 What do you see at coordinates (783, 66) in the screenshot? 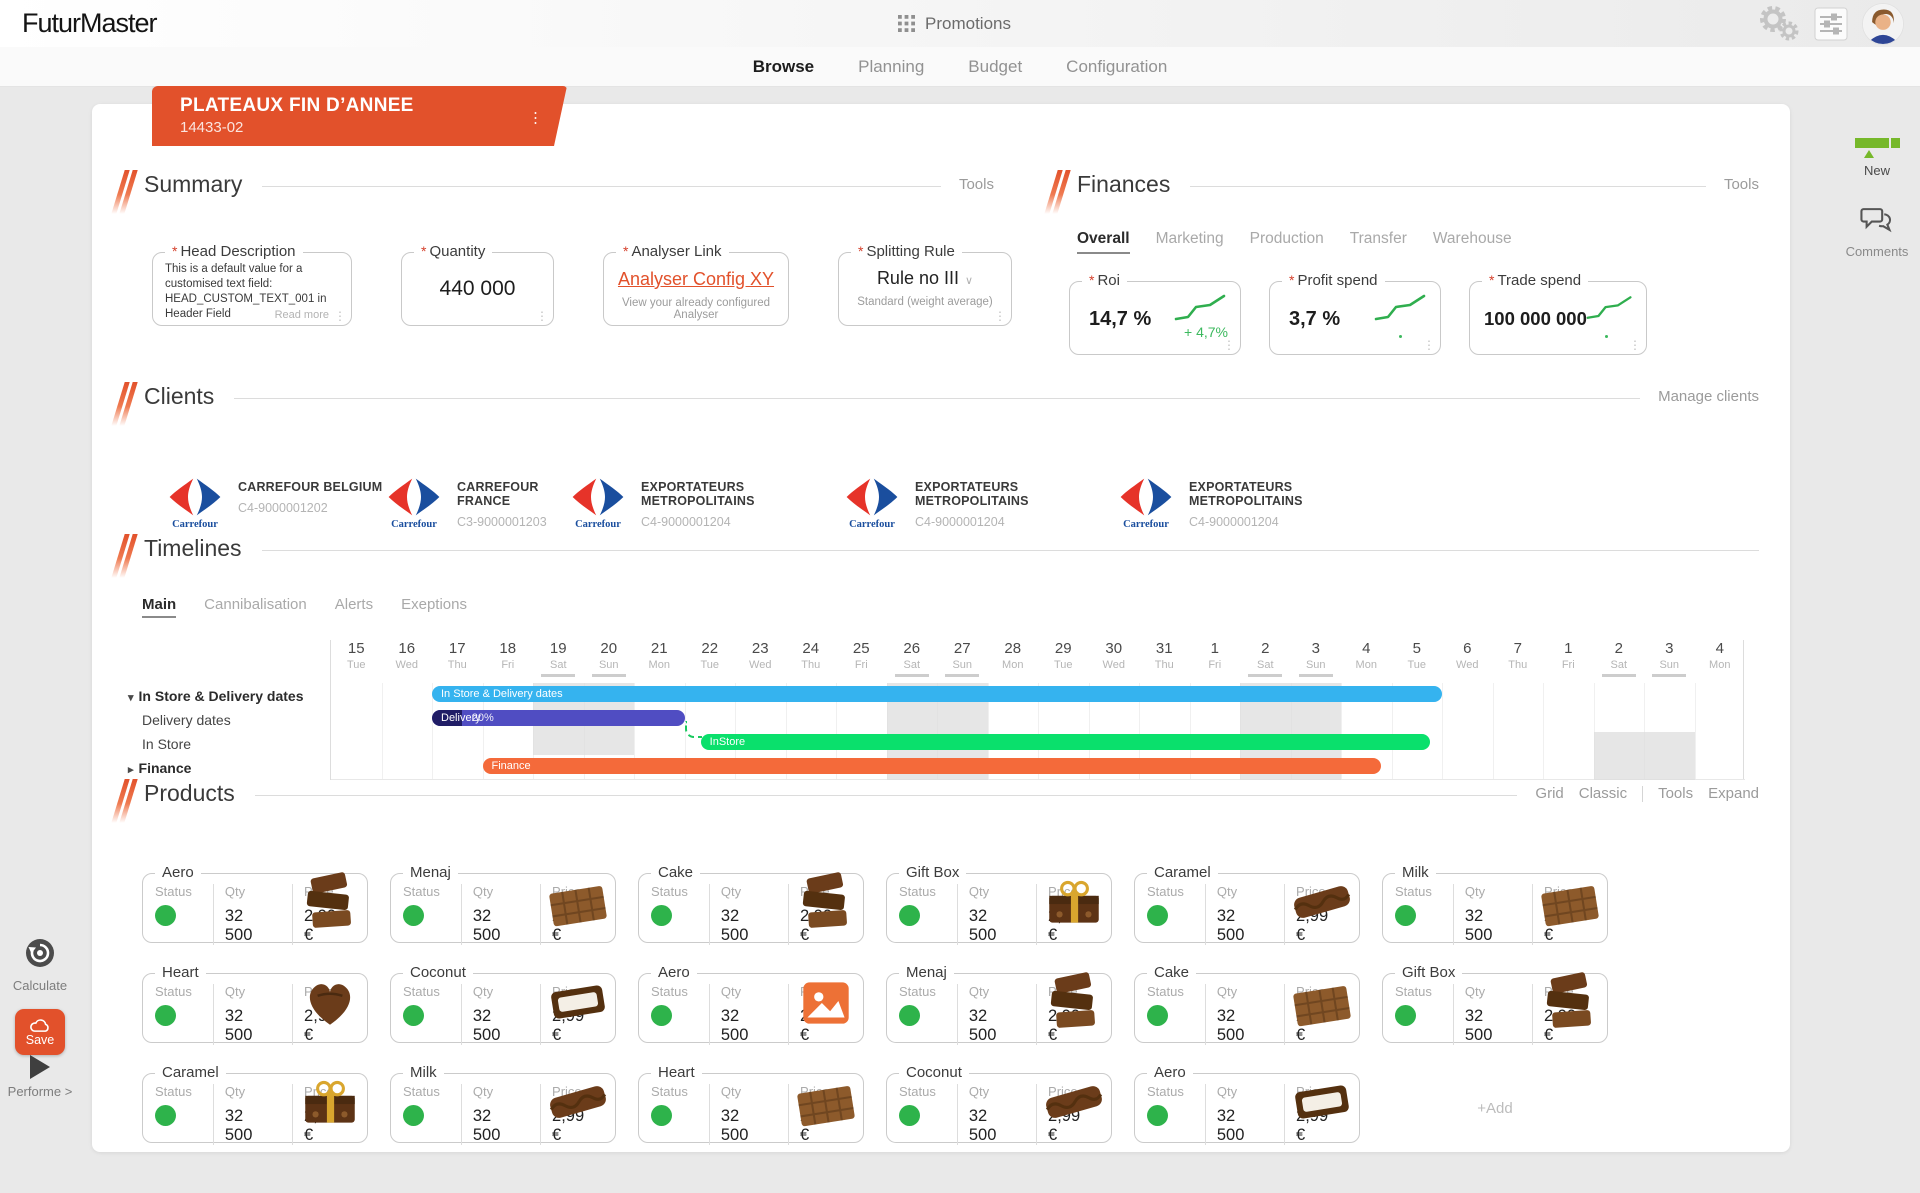
I see `nav-item-browse: Browse` at bounding box center [783, 66].